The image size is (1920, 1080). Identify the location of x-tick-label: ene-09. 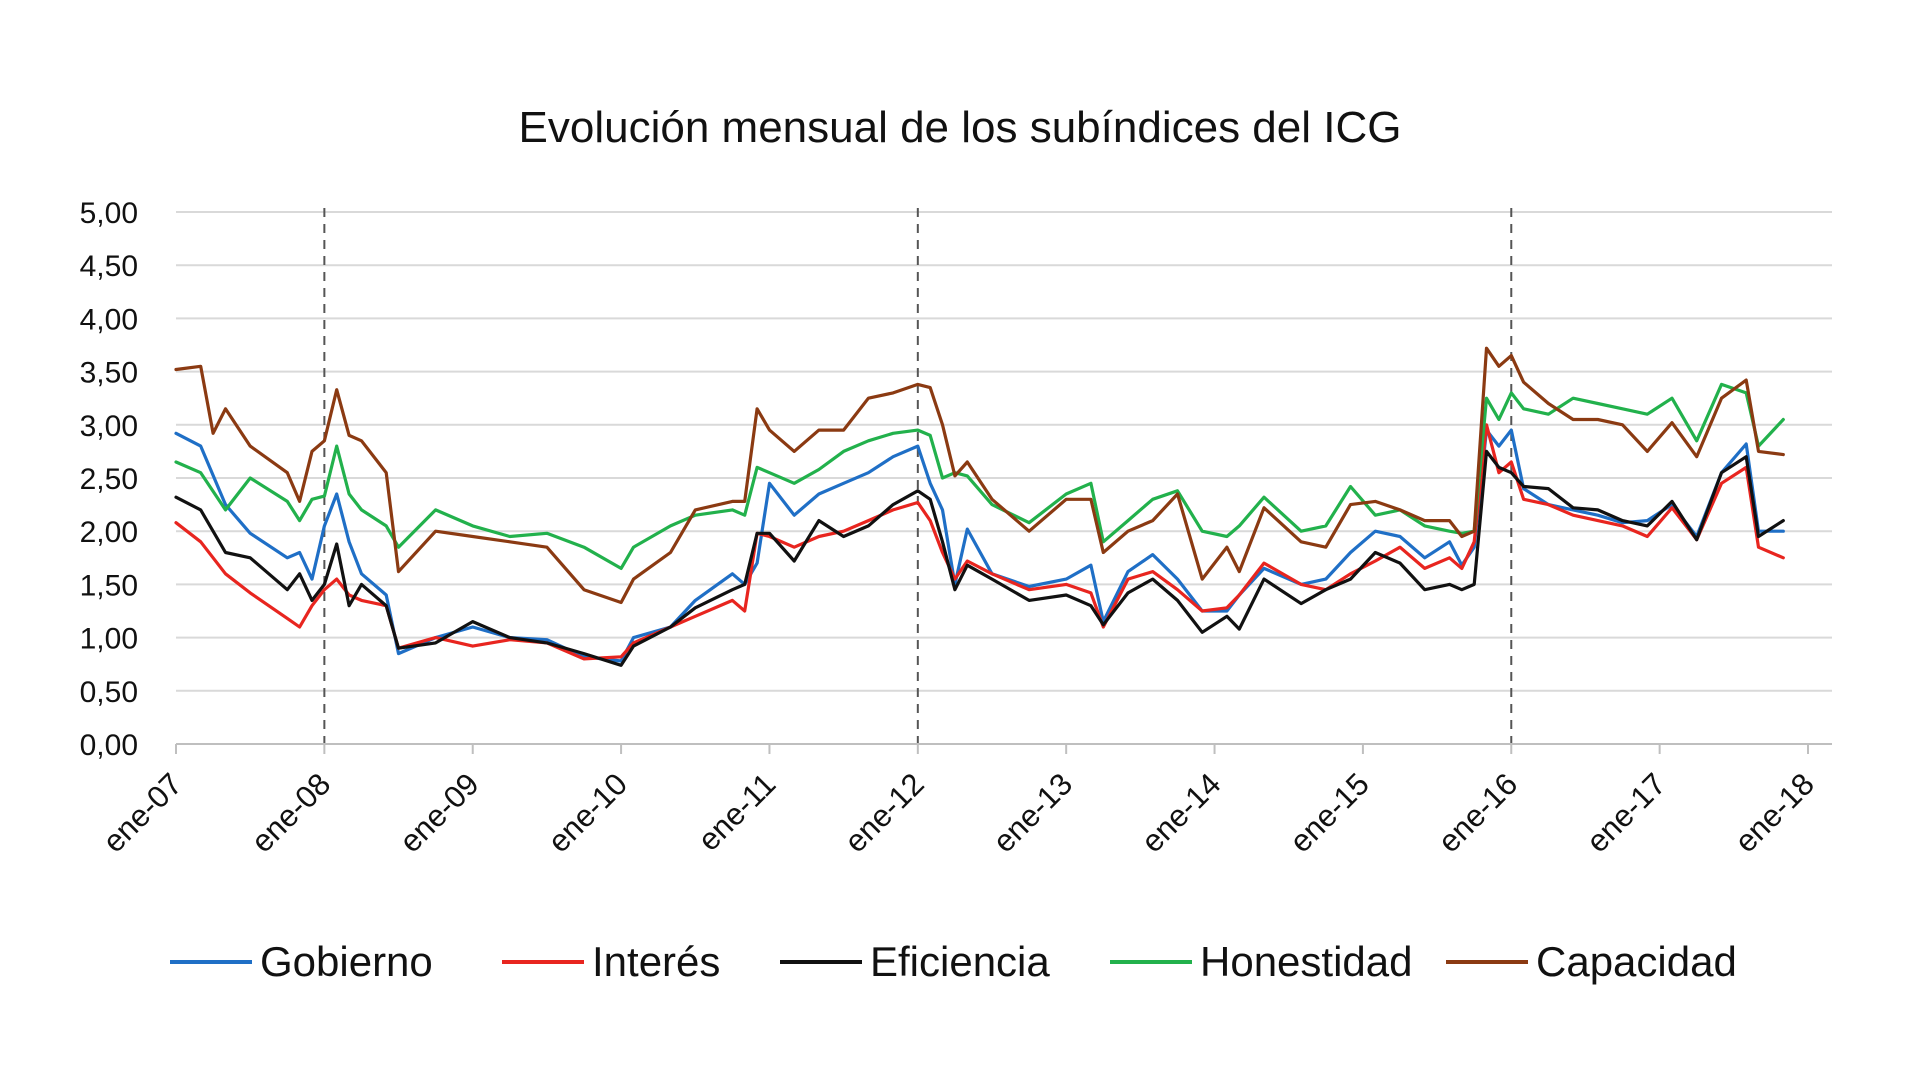
(439, 812).